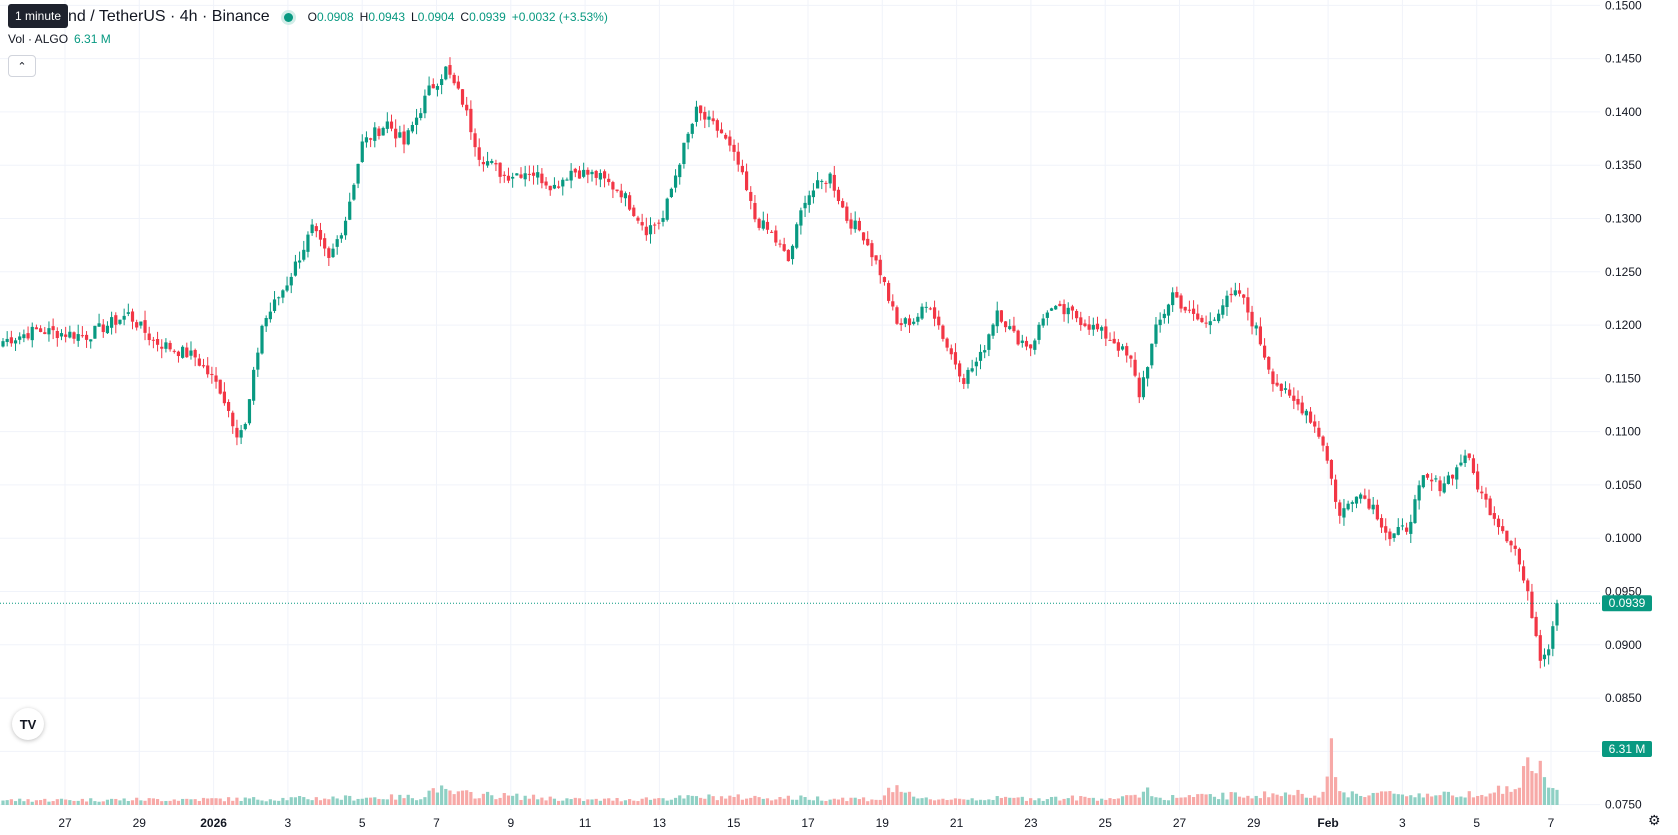 This screenshot has width=1678, height=835. I want to click on tradingview-logo: TV, so click(28, 724).